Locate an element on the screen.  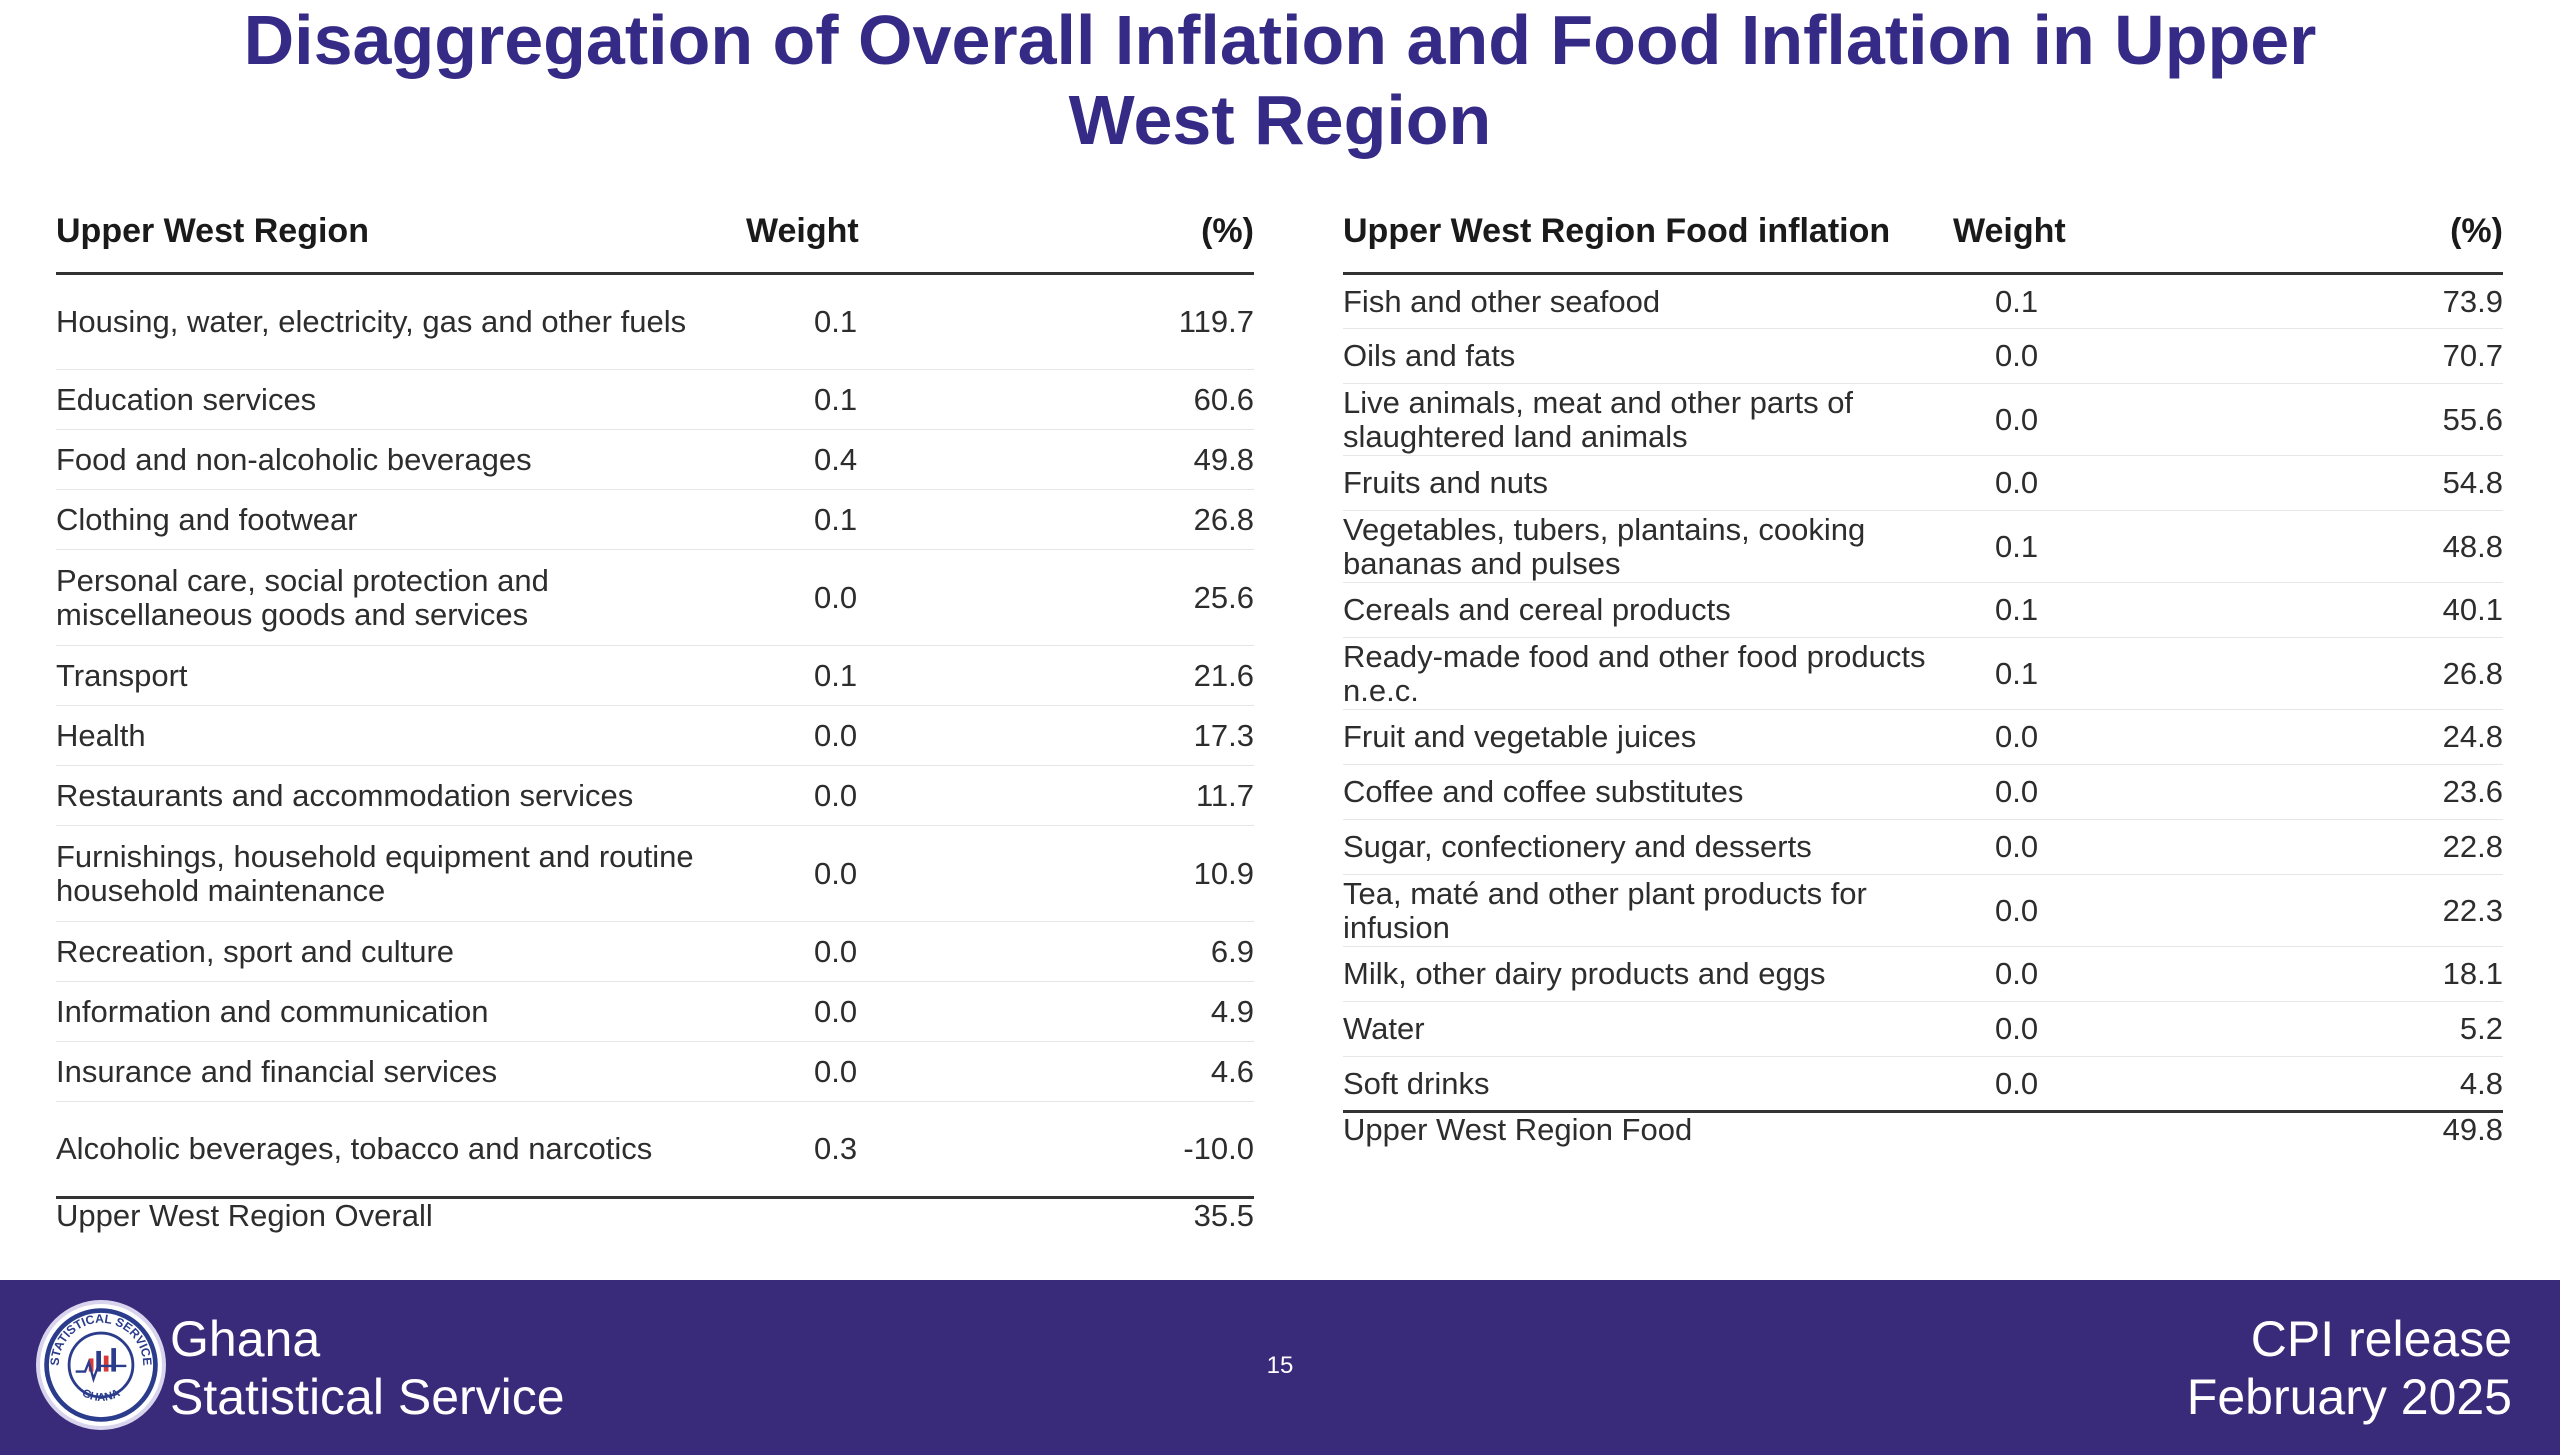
table-row: Water 0.0 5.2 is located at coordinates (1923, 1029).